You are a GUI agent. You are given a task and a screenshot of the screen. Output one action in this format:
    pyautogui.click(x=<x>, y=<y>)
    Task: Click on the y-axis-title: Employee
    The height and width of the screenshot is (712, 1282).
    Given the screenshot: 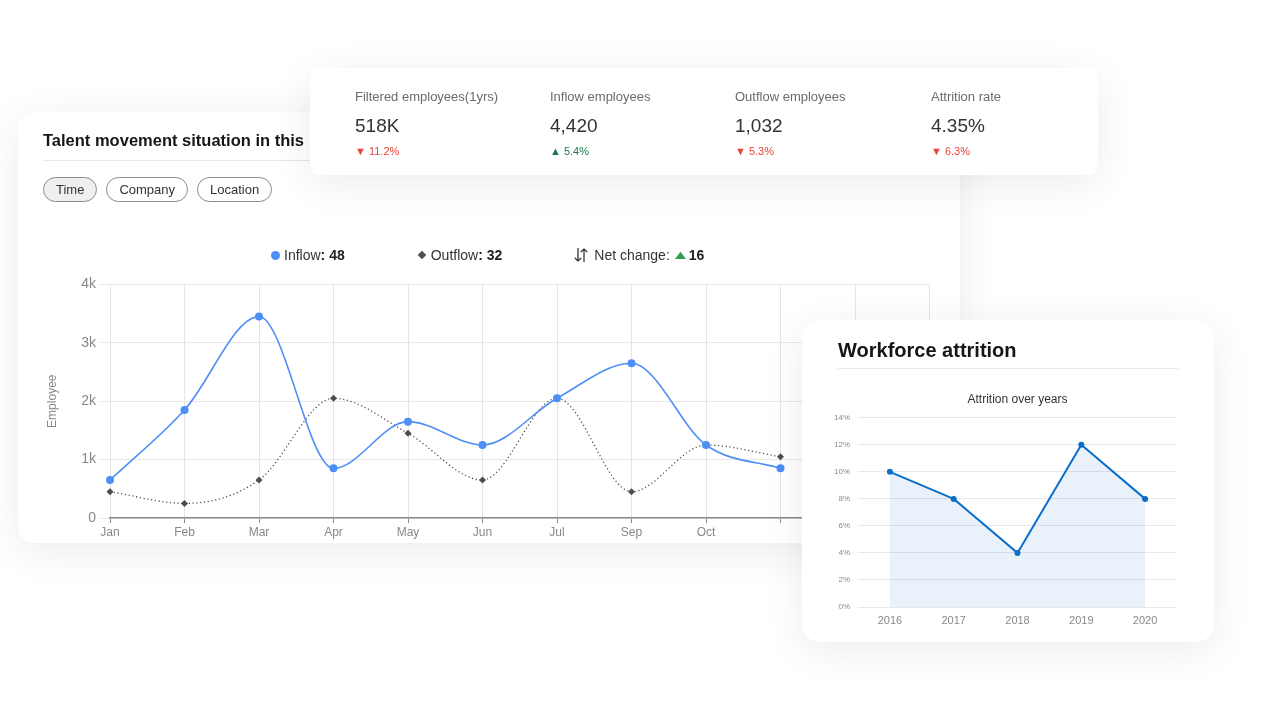 What is the action you would take?
    pyautogui.click(x=51, y=401)
    